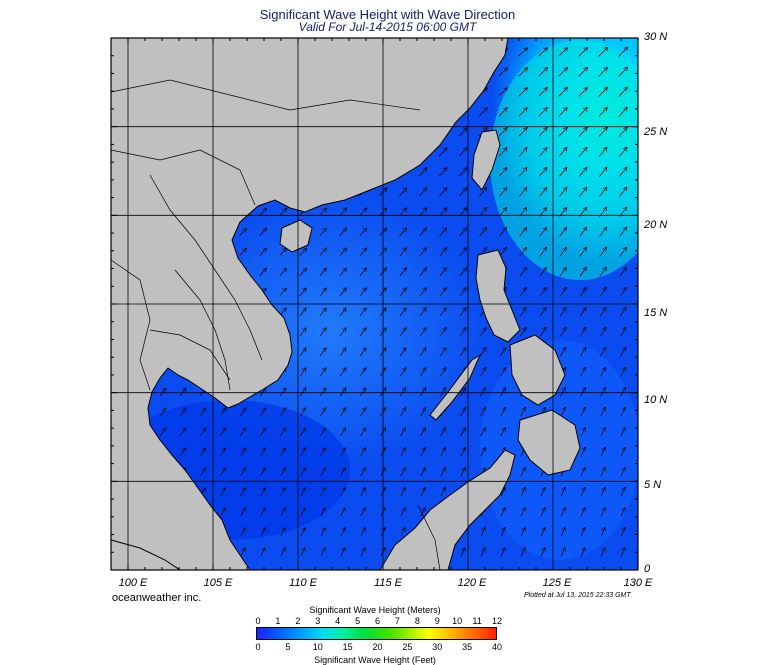  Describe the element at coordinates (437, 621) in the screenshot. I see `meters-tick: 9` at that location.